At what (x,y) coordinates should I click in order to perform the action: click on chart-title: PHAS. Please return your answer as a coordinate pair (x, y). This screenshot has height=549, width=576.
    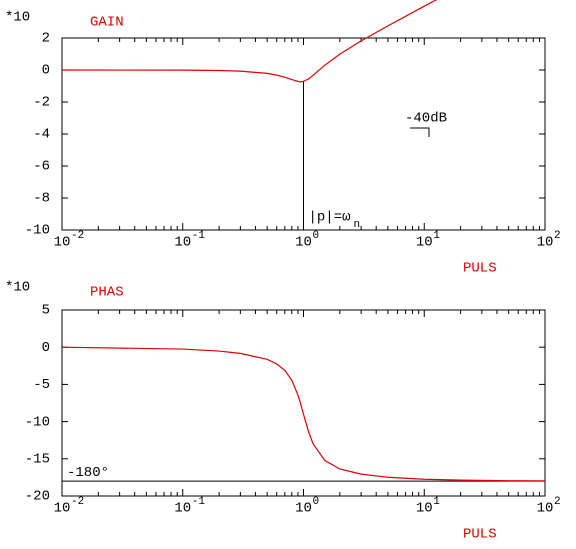
    Looking at the image, I should click on (107, 293).